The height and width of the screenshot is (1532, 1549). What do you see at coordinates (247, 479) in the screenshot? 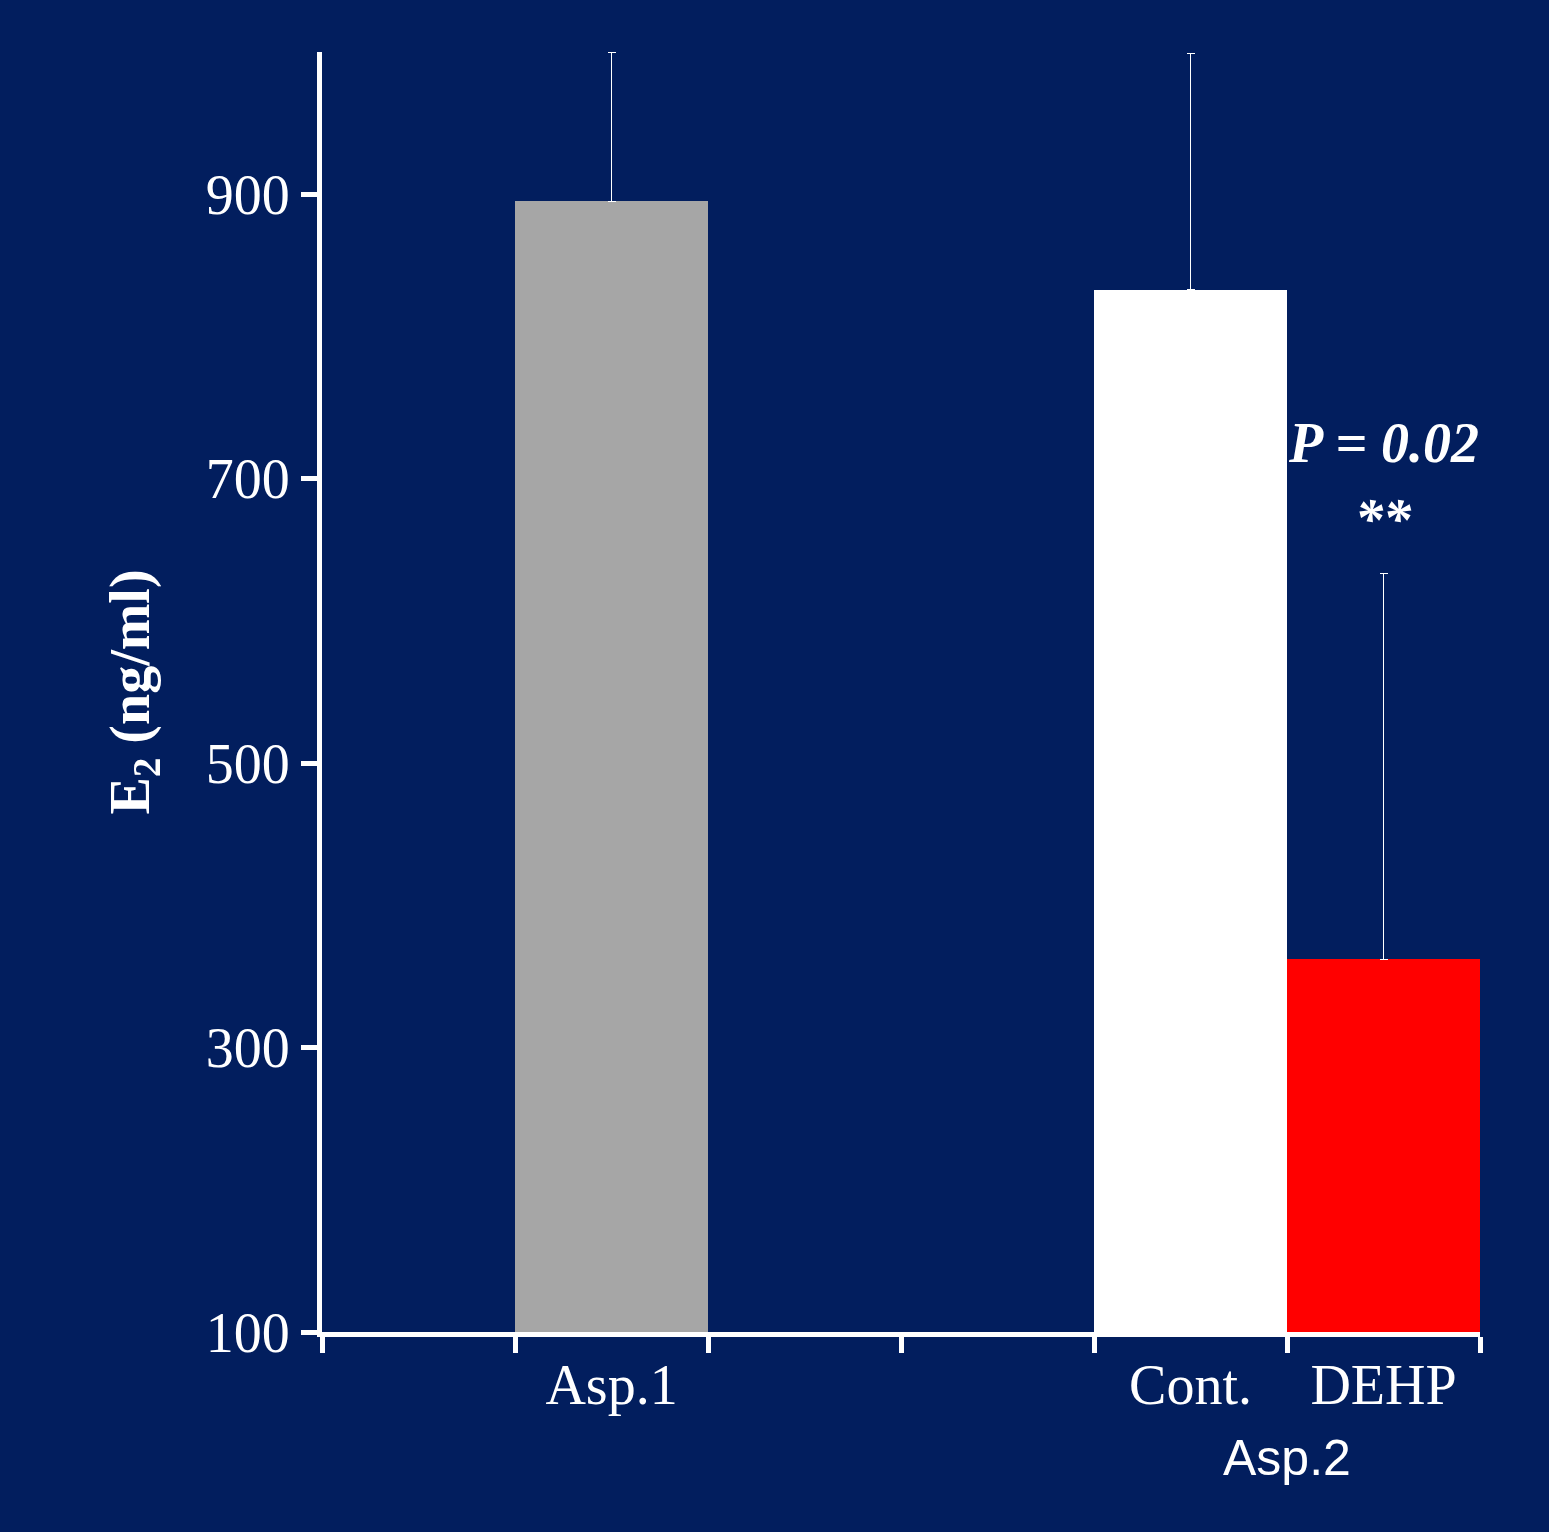
I see `y-tick-label: 700` at bounding box center [247, 479].